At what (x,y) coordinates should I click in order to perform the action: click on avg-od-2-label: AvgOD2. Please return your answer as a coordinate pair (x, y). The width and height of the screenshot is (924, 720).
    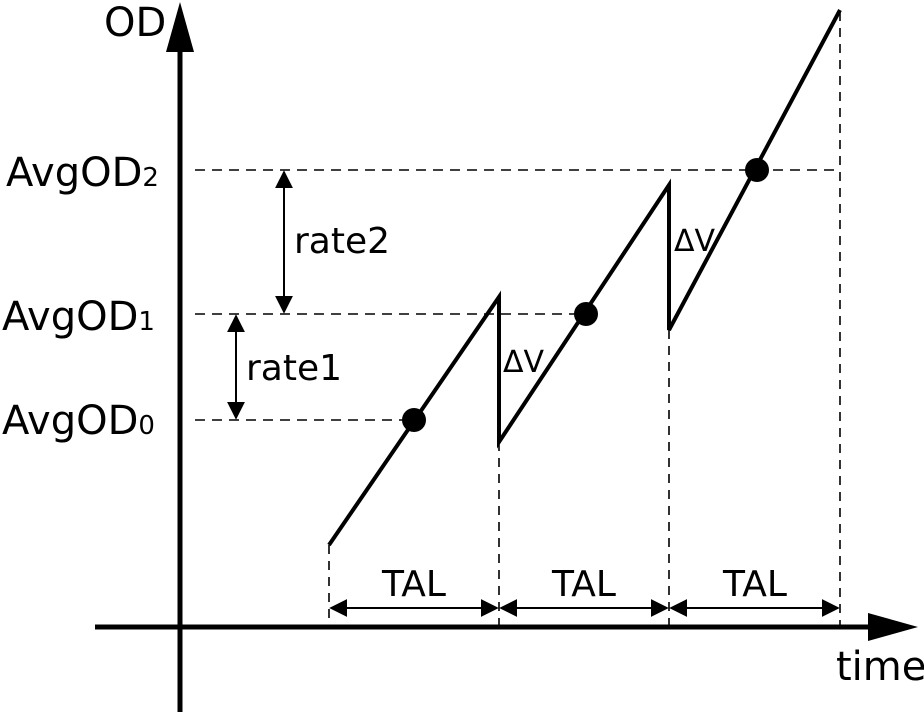
    Looking at the image, I should click on (82, 173).